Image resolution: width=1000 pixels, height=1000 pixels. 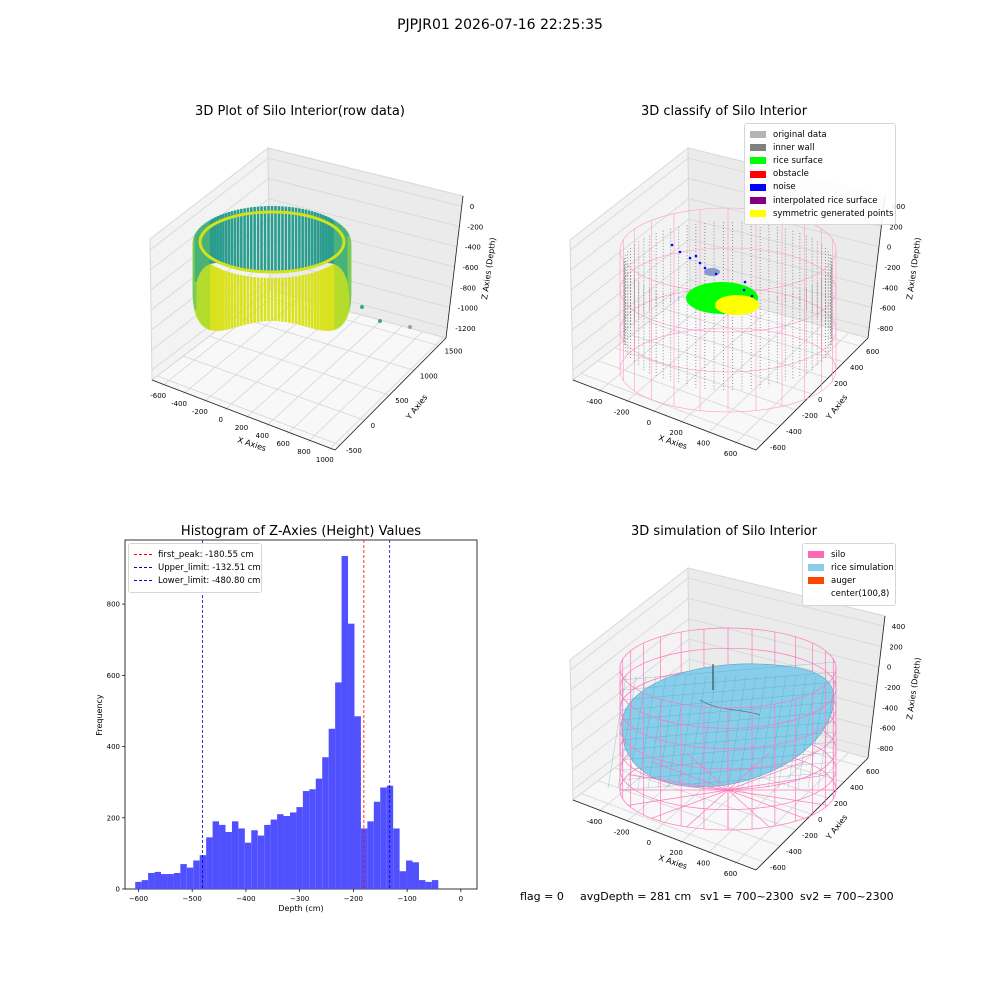 What do you see at coordinates (728, 310) in the screenshot?
I see `classify-silo-wireframe` at bounding box center [728, 310].